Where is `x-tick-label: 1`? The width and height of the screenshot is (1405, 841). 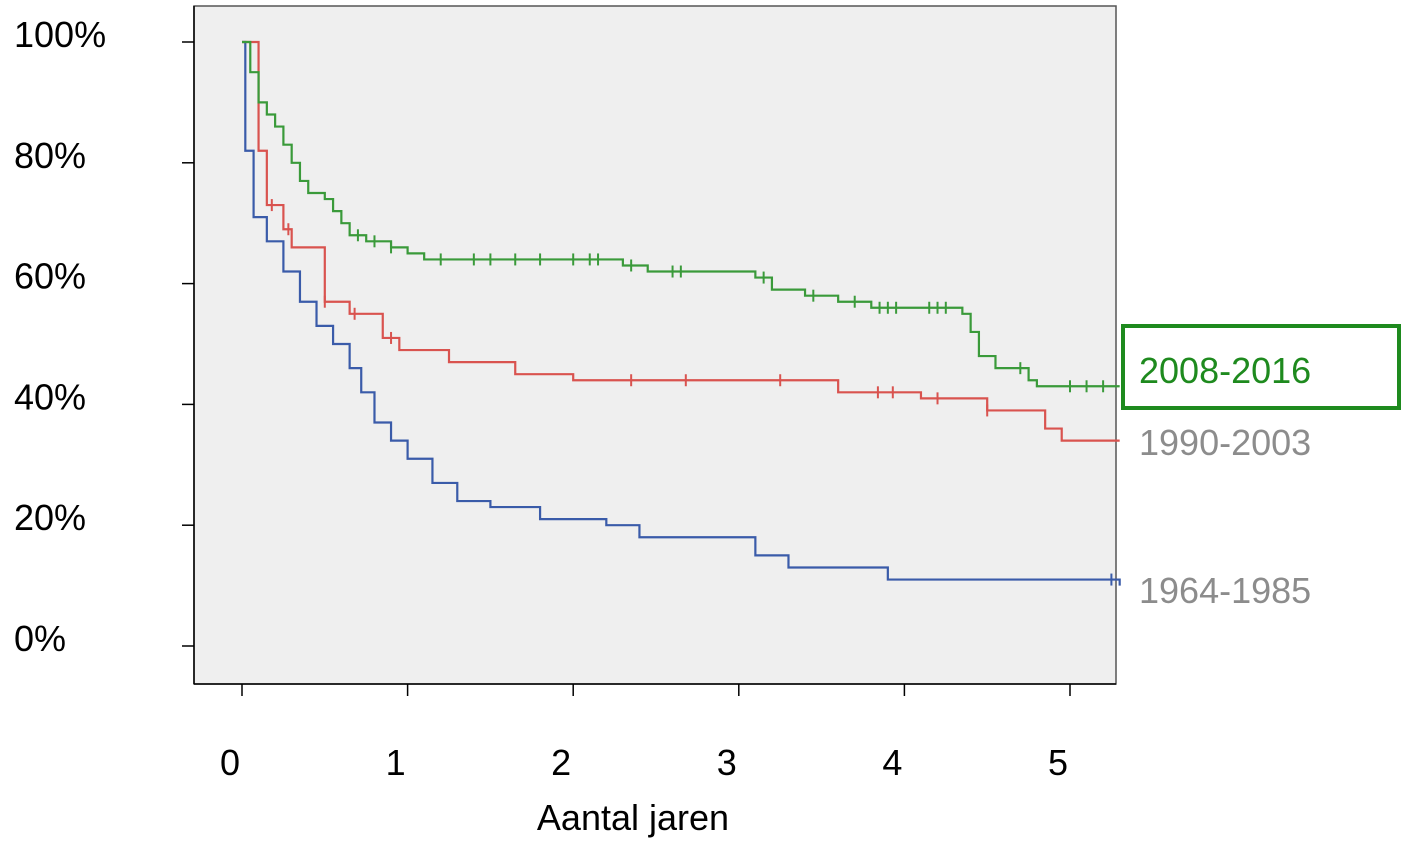
x-tick-label: 1 is located at coordinates (396, 762).